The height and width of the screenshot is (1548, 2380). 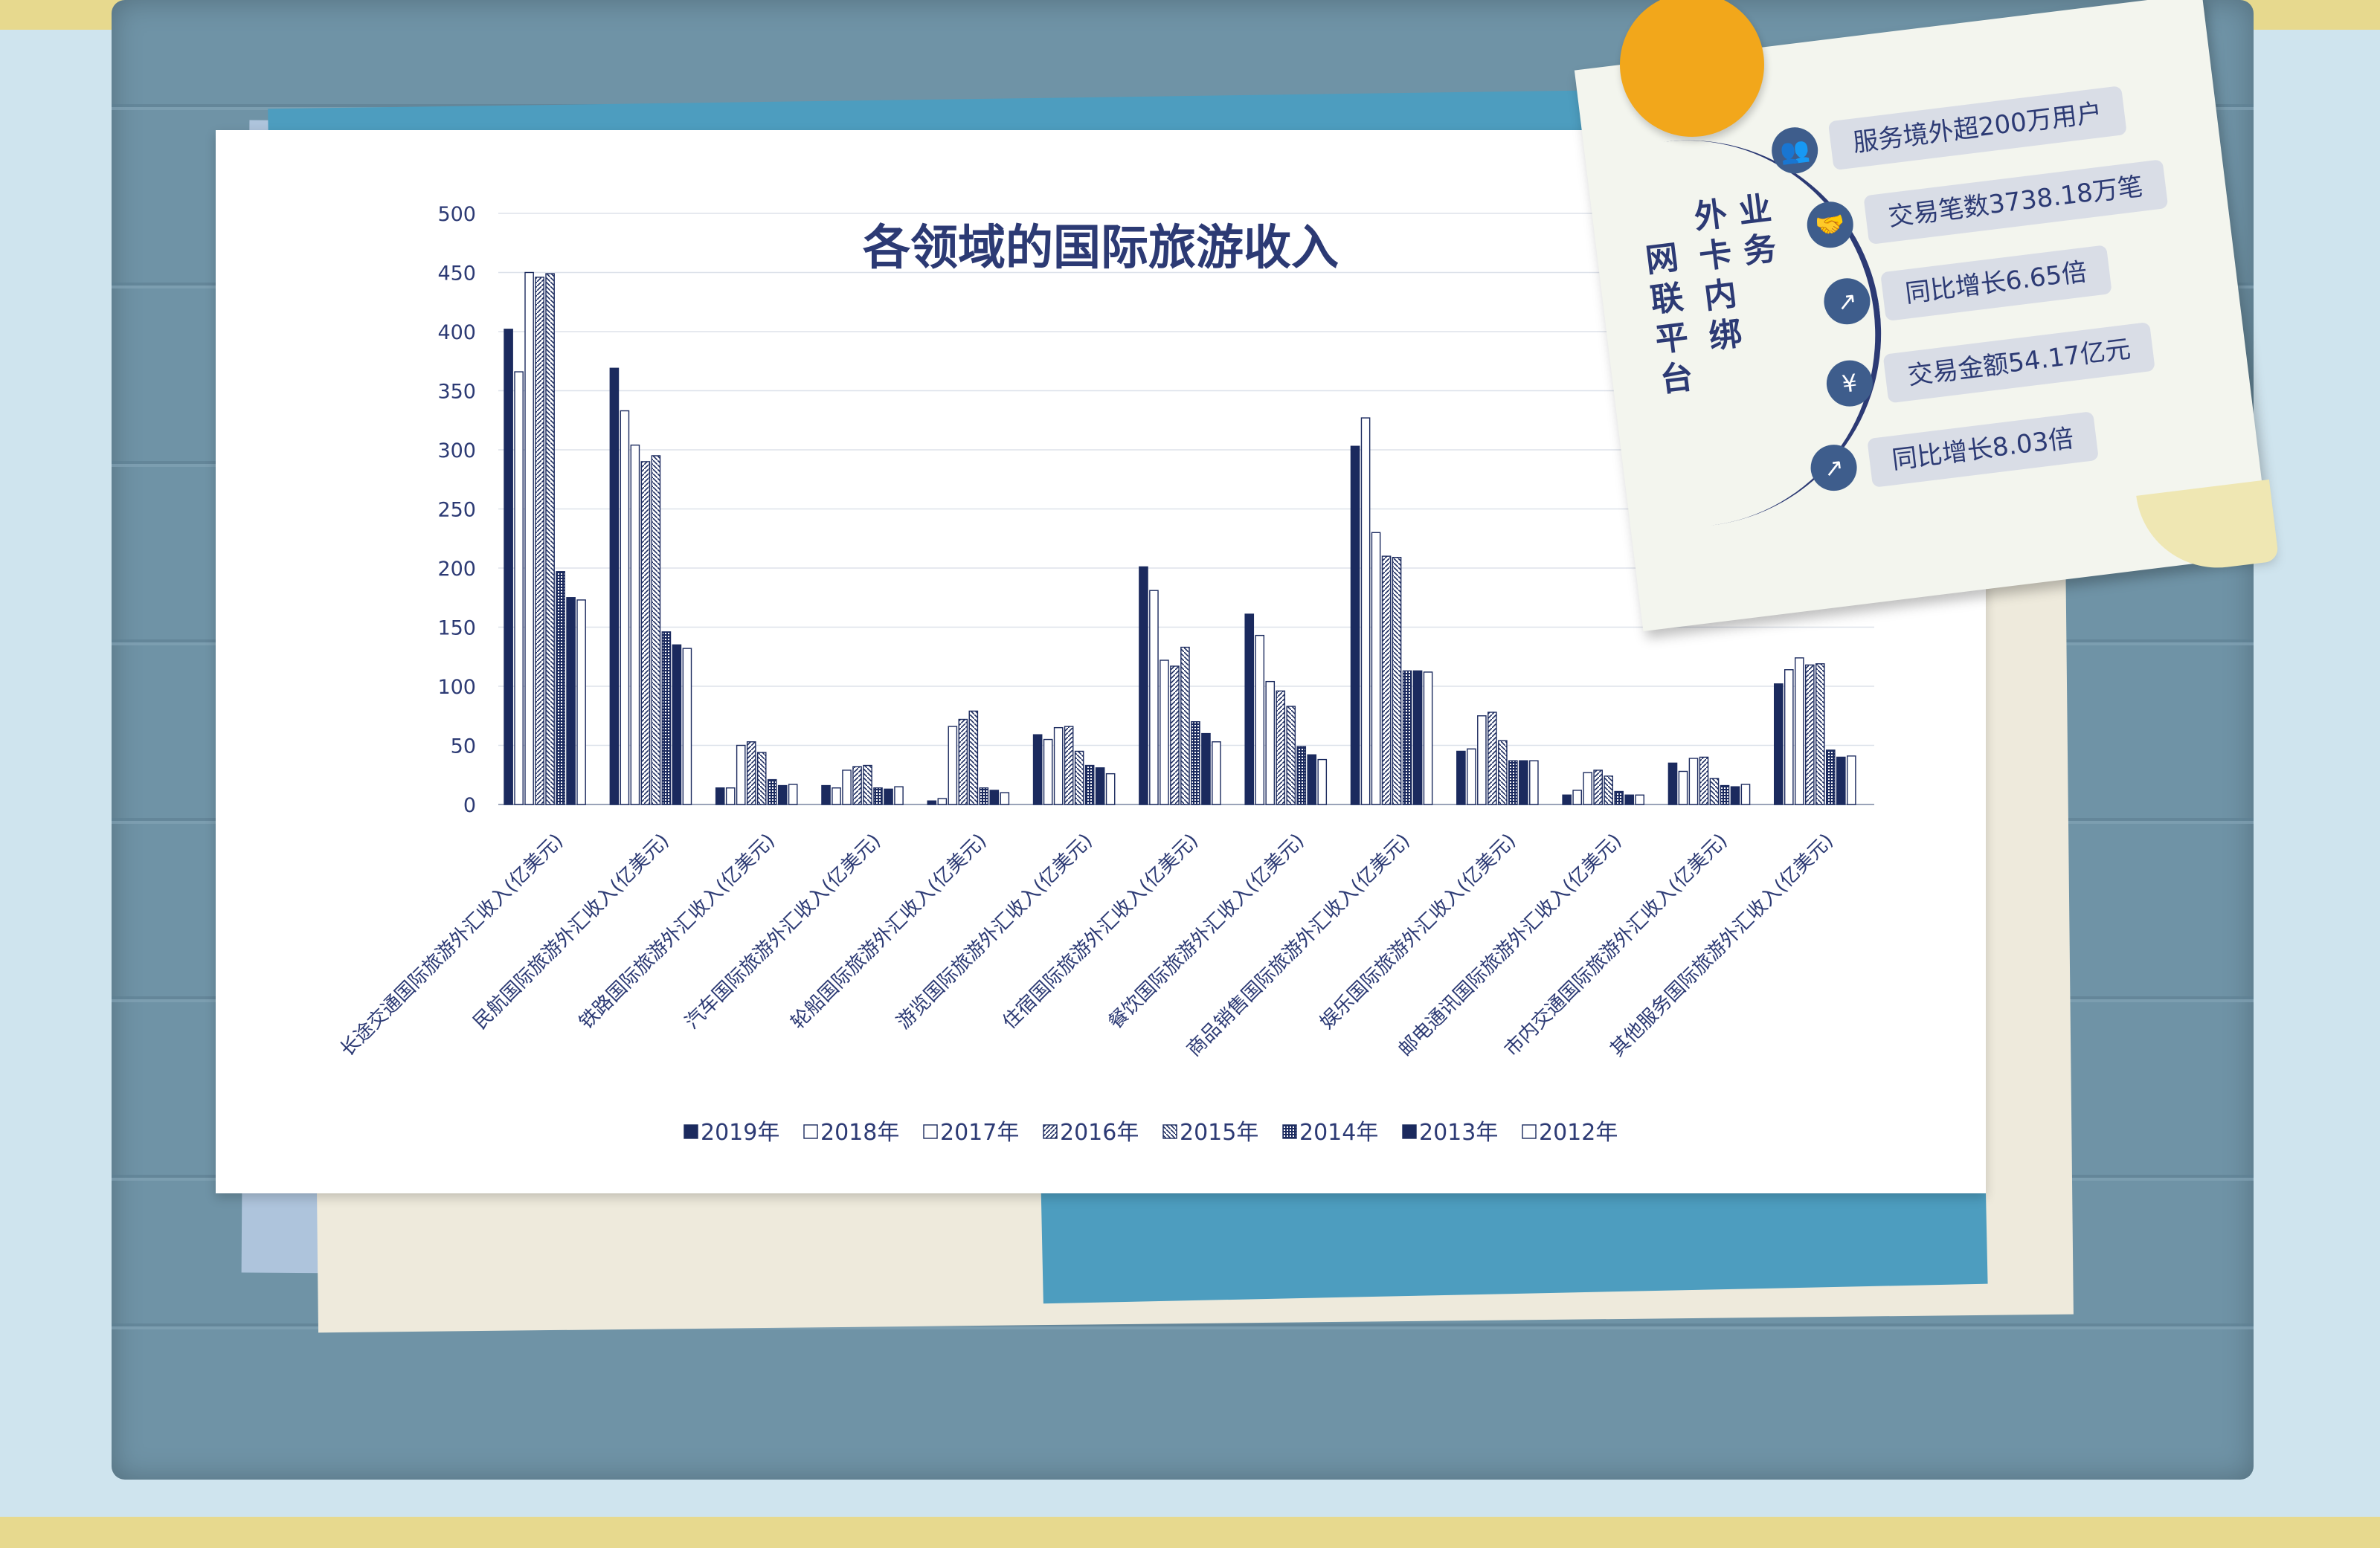 I want to click on note-item-text: 交易笔数3738.18万笔, so click(x=2016, y=202).